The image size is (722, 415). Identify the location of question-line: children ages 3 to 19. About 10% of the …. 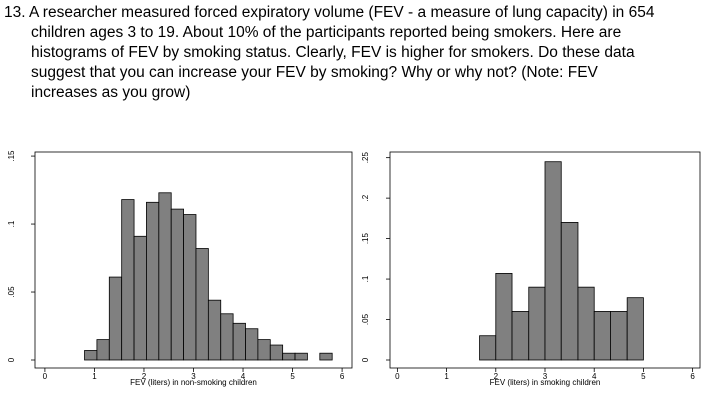
(326, 32).